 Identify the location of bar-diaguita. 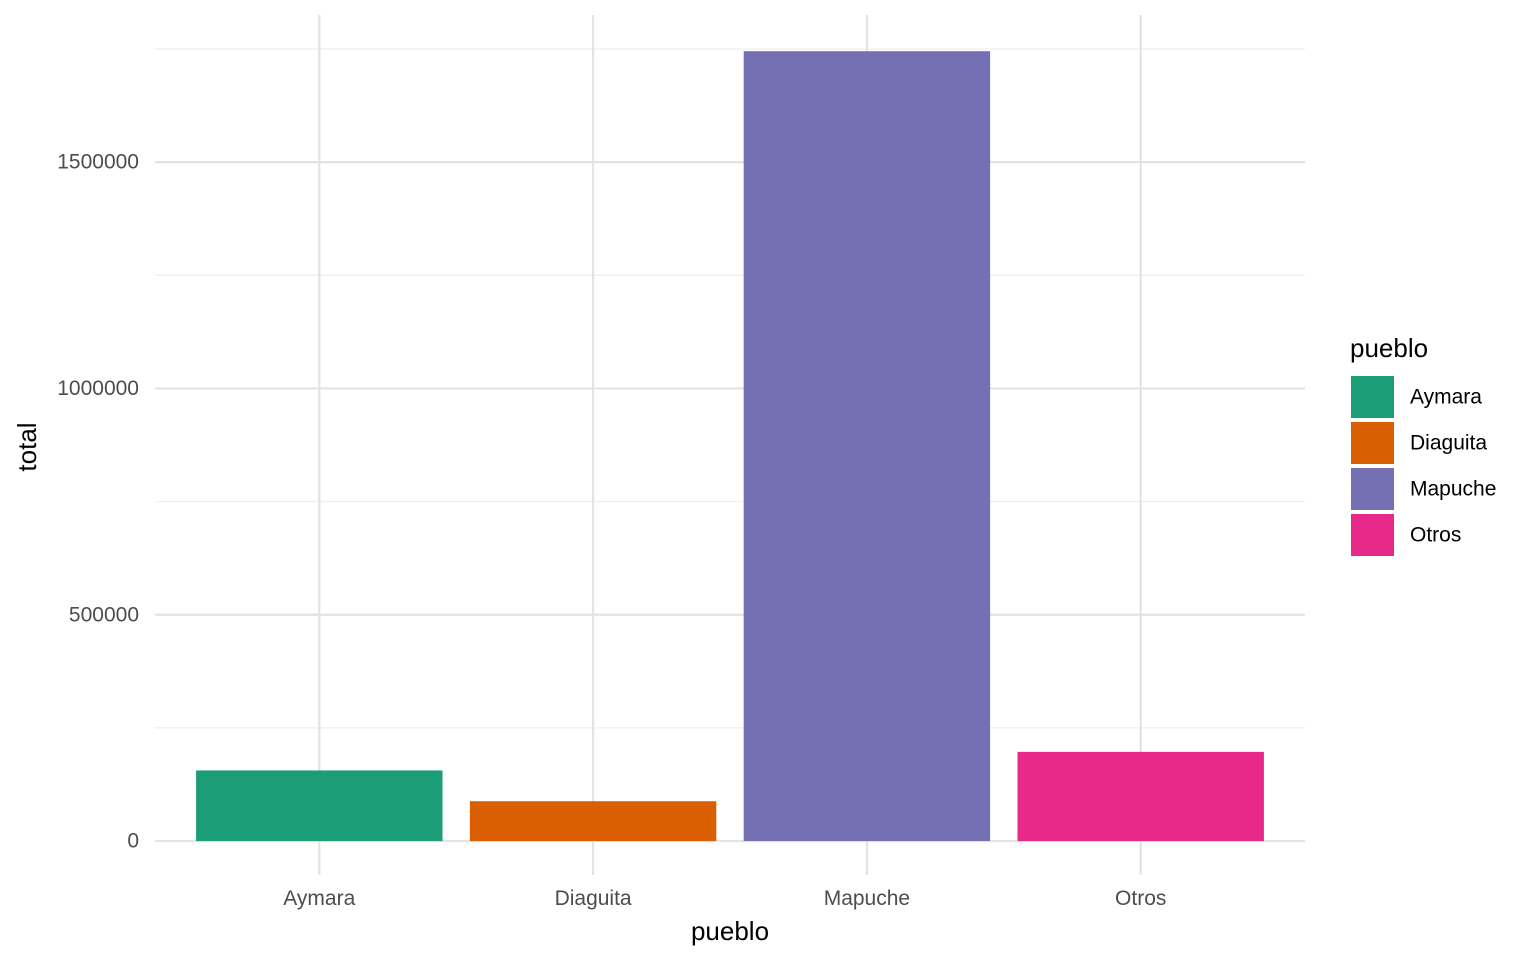
(593, 821).